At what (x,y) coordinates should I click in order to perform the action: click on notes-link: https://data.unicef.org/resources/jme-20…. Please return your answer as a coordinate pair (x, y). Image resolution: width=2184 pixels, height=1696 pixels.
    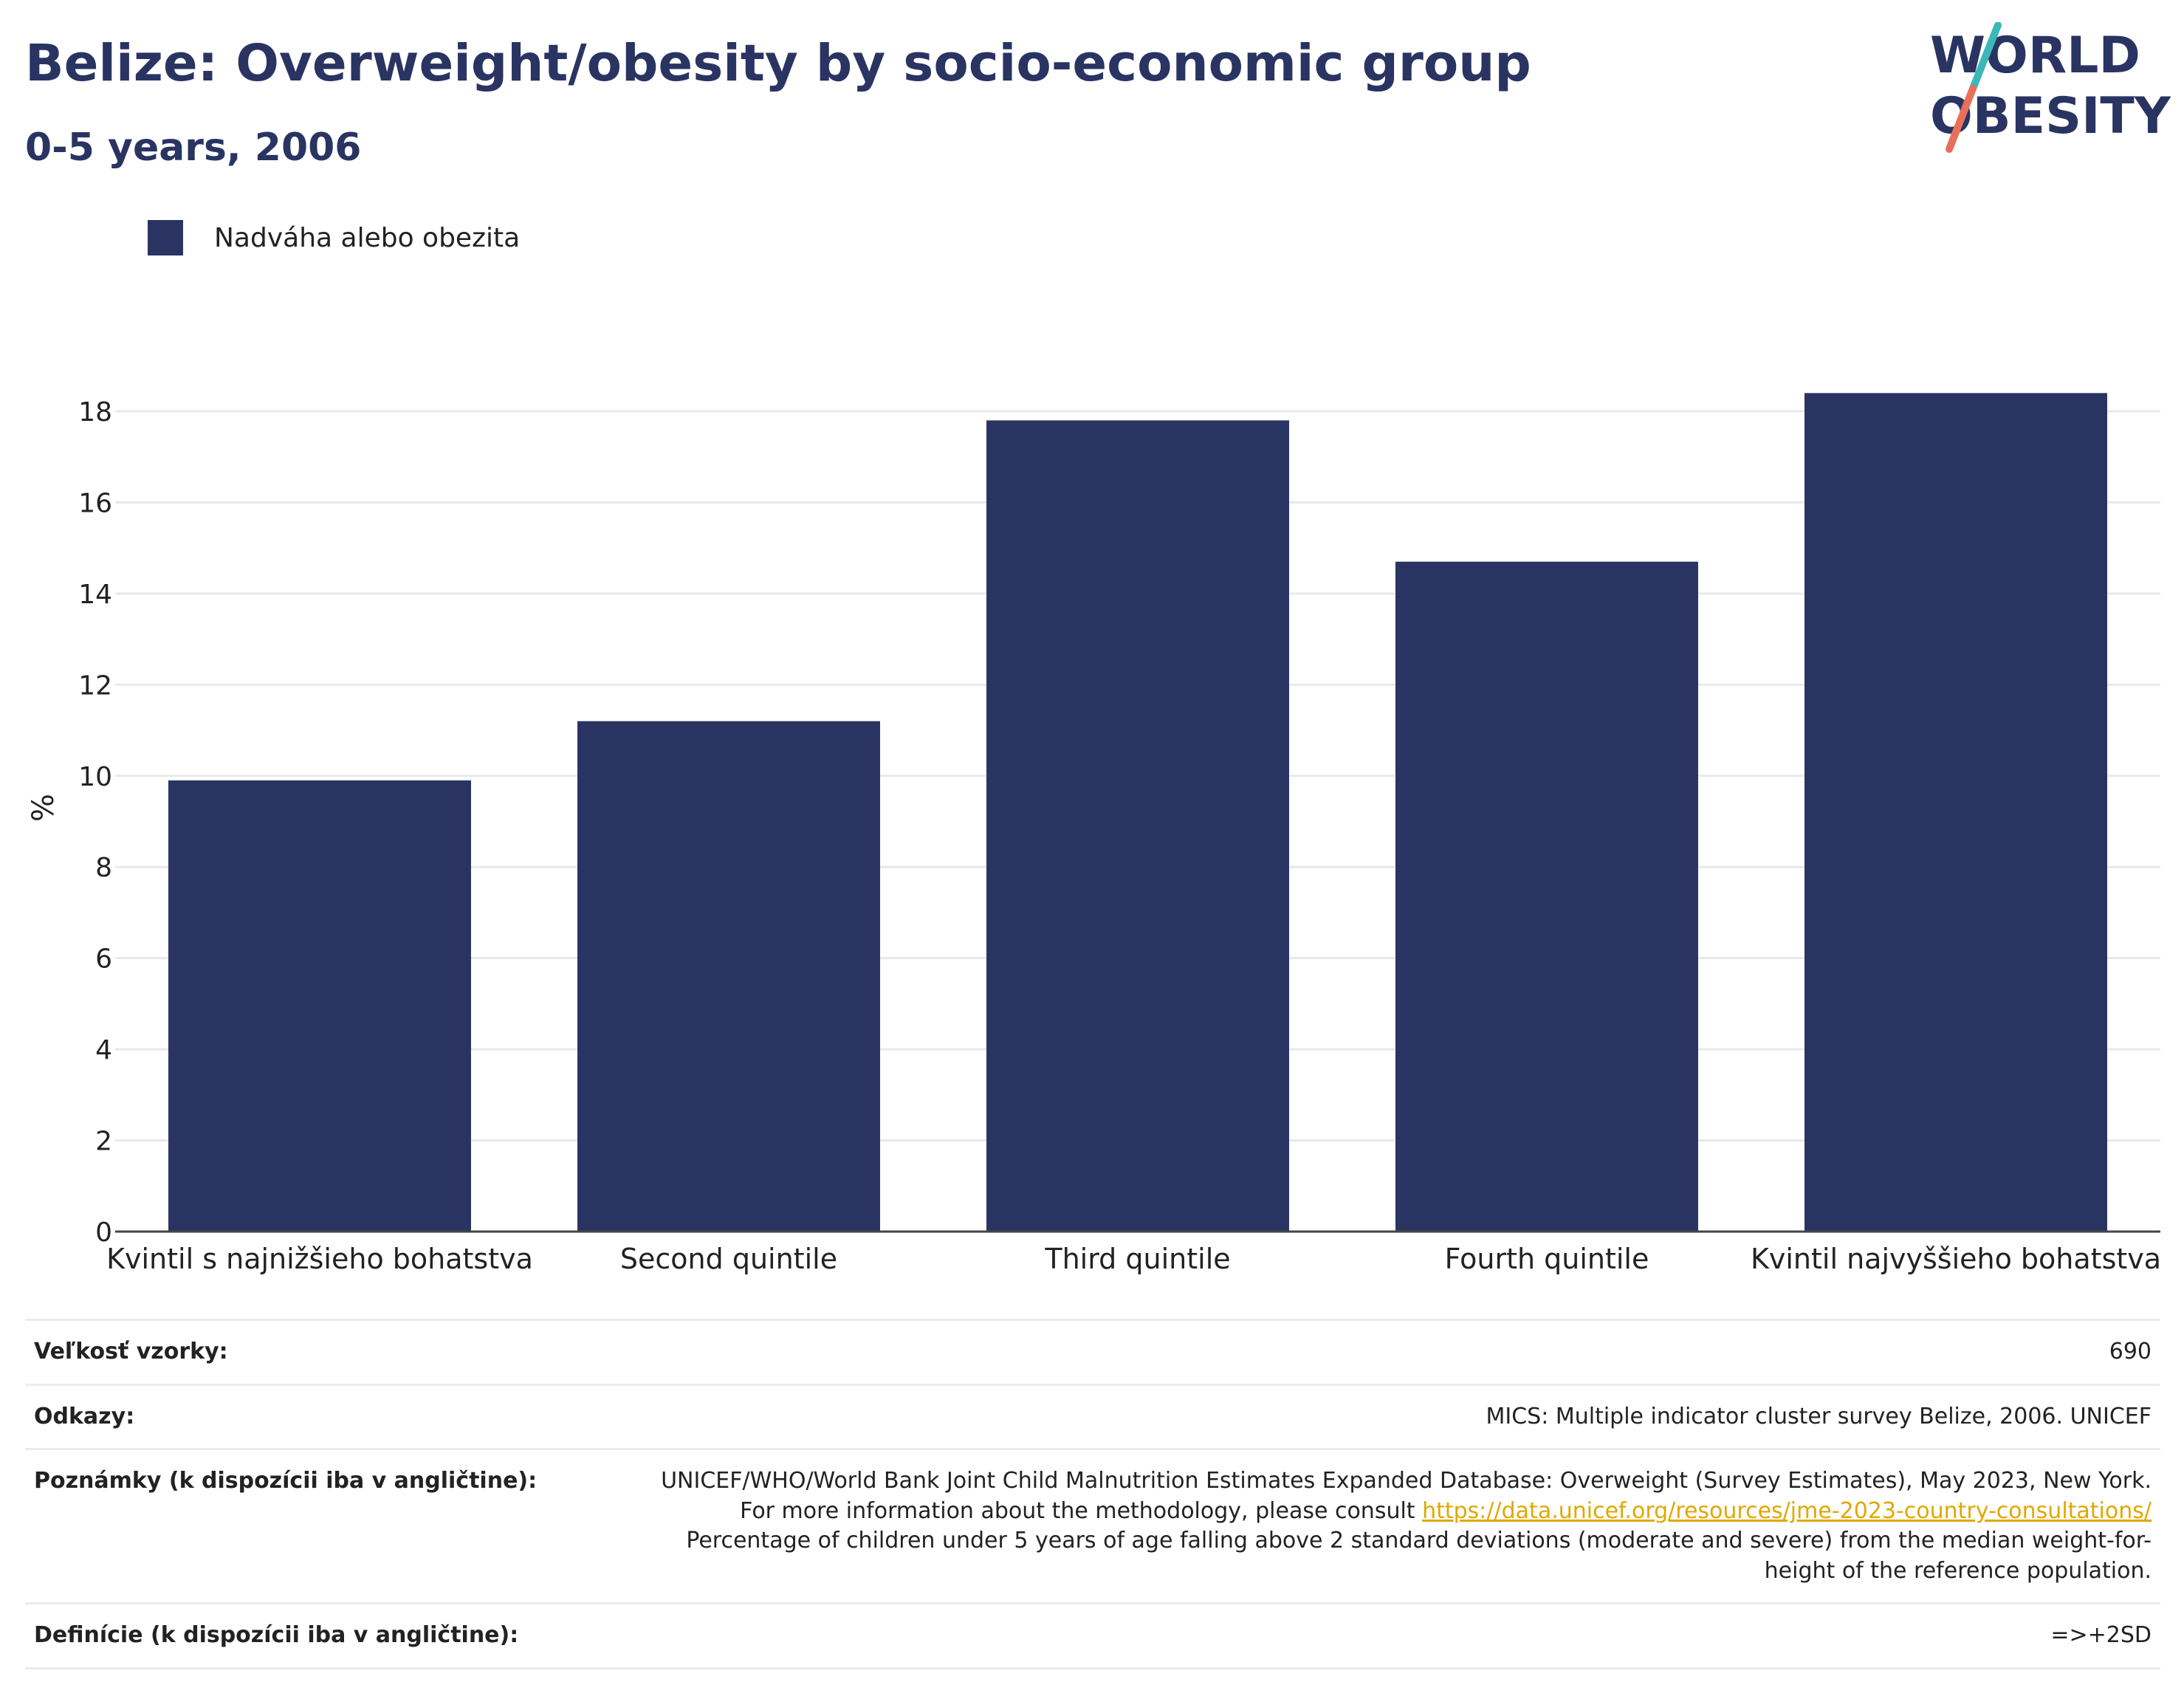
    Looking at the image, I should click on (1787, 1510).